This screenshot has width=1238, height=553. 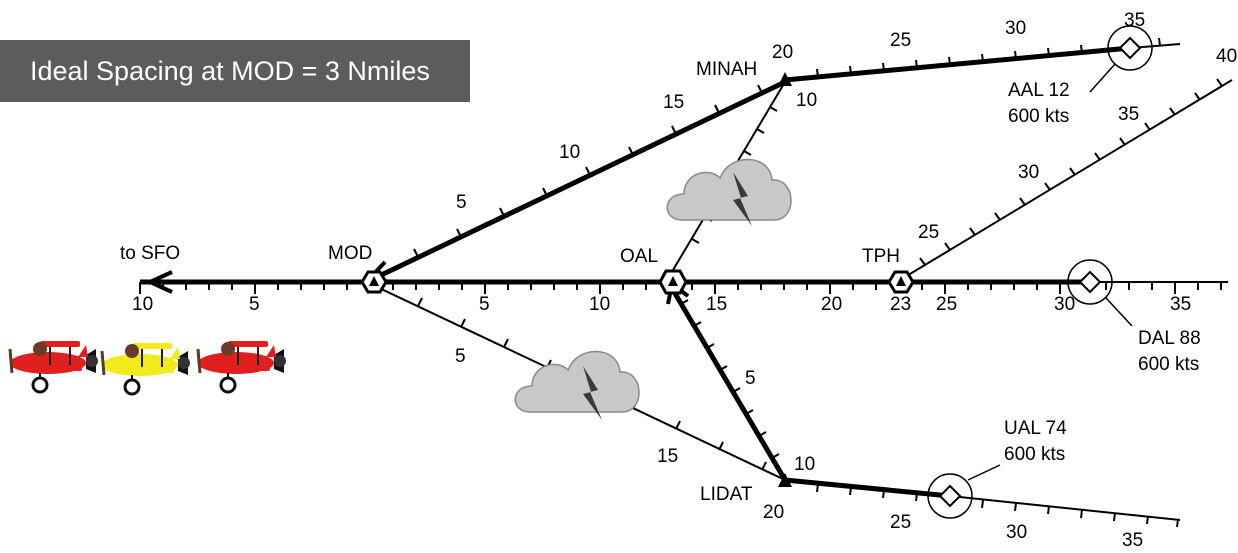 I want to click on main-tick-label: 20, so click(x=831, y=304).